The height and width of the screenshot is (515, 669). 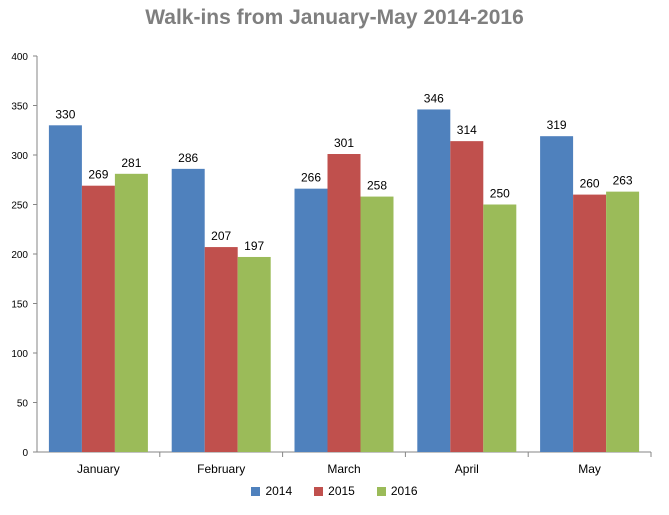 I want to click on data-label: 250, so click(x=500, y=194).